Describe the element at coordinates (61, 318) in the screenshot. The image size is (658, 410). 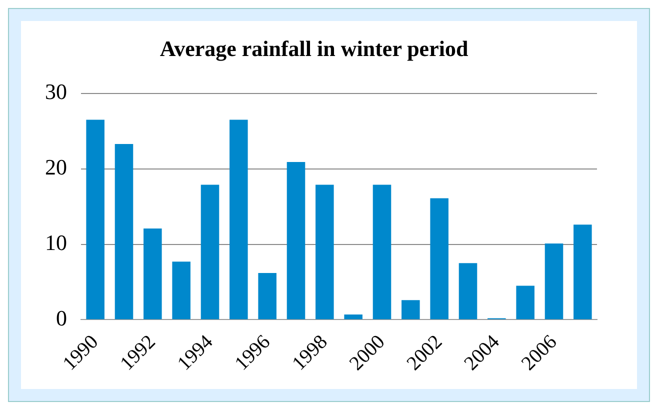
I see `y-tick-label: 0` at that location.